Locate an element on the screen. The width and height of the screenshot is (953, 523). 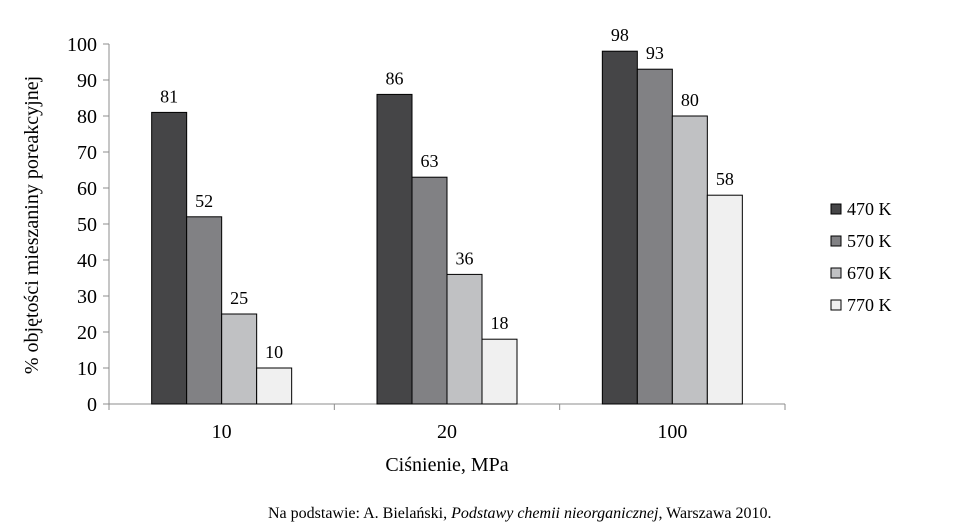
legend-label: 670 K is located at coordinates (869, 273).